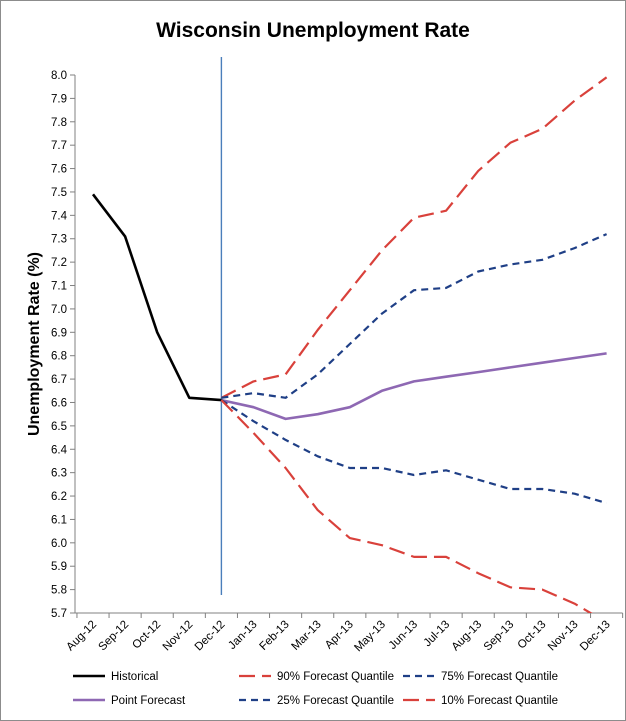  Describe the element at coordinates (146, 635) in the screenshot. I see `x-tick-label: Oct-12` at that location.